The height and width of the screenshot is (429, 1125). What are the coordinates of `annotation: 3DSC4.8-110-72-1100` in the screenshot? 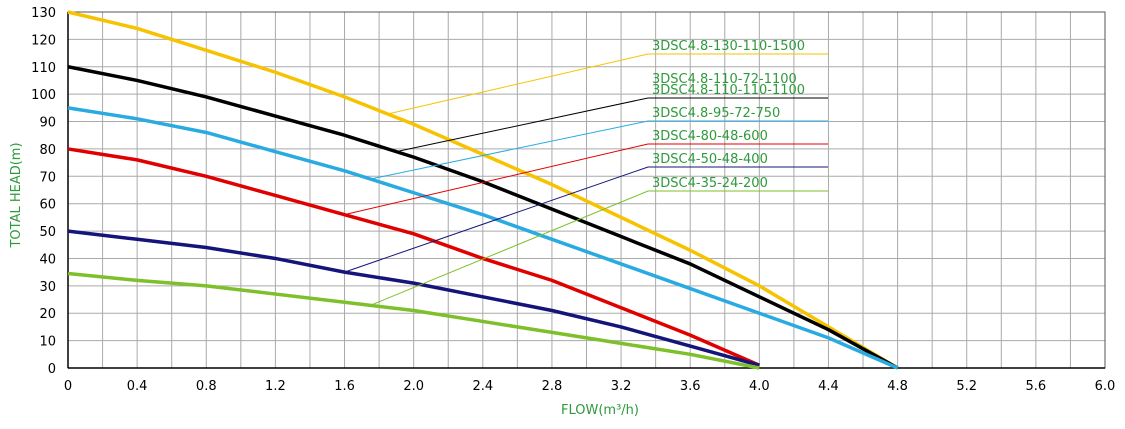 It's located at (724, 79).